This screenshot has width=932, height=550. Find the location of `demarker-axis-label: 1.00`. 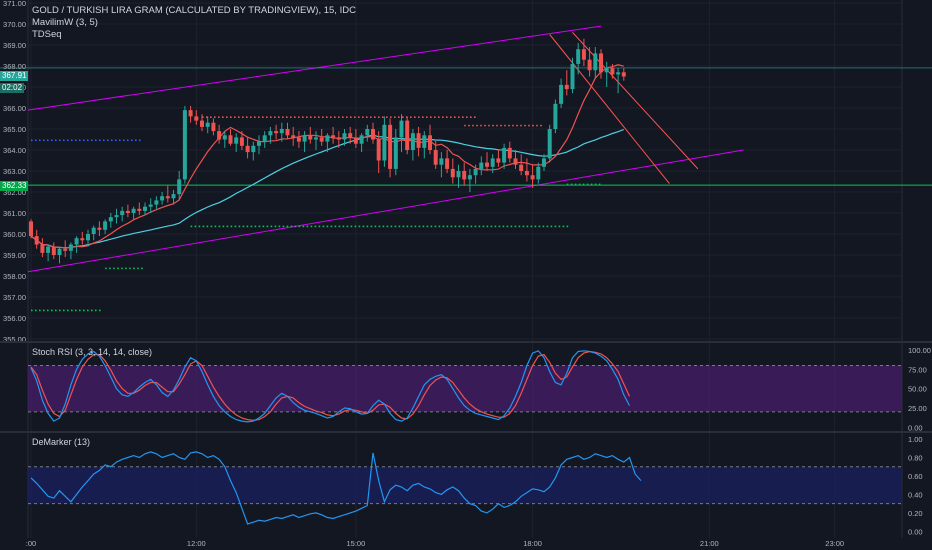

demarker-axis-label: 1.00 is located at coordinates (915, 439).